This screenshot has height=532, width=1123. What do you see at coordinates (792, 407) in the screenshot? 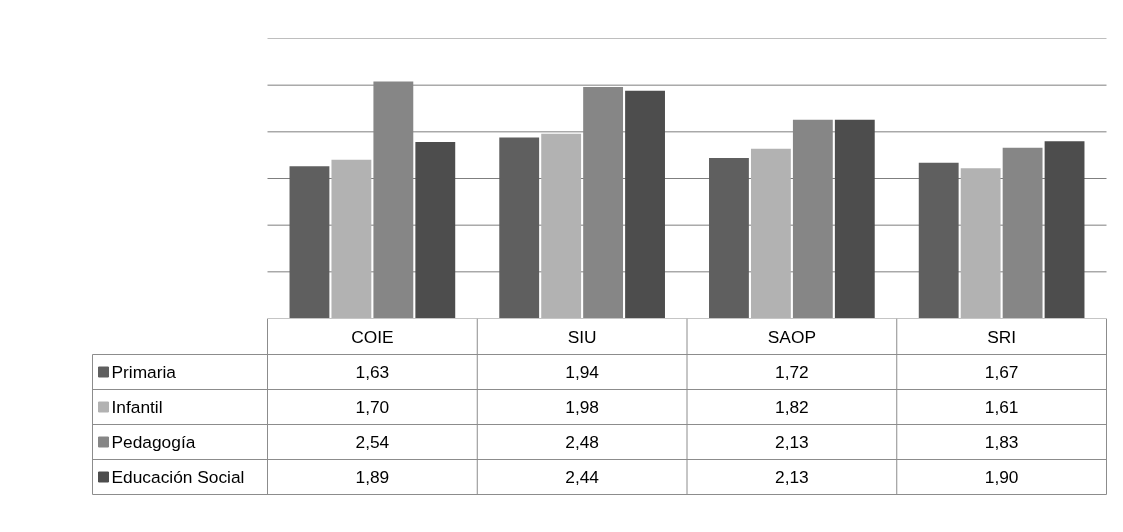
I see `data-label: 1,82` at bounding box center [792, 407].